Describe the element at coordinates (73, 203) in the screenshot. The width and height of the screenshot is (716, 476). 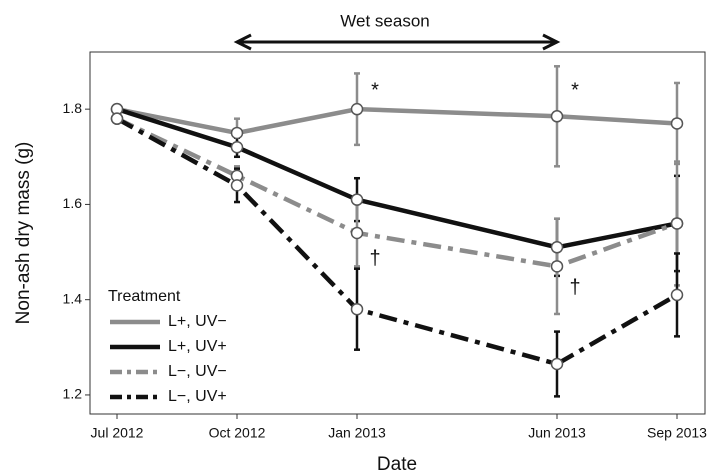
I see `y-tick-label: 1.6` at that location.